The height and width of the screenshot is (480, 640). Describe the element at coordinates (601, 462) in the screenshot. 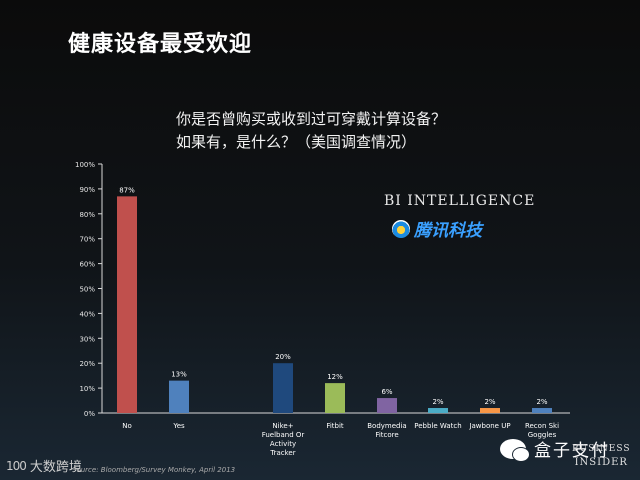

I see `business-insider-line-2: INSIDER` at that location.